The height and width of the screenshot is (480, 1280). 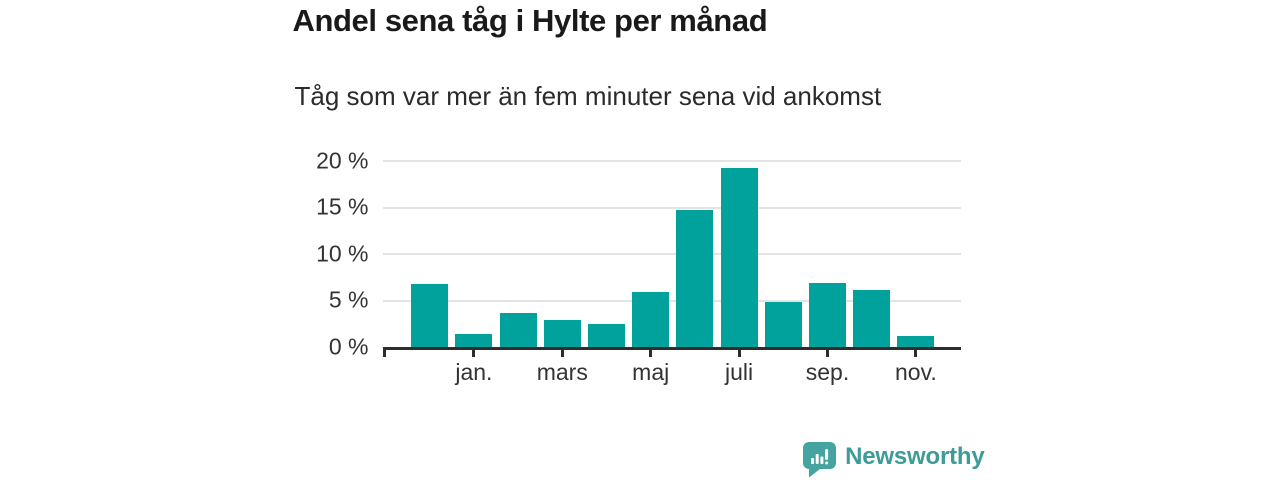 What do you see at coordinates (820, 459) in the screenshot?
I see `newsworthy-logo-icon` at bounding box center [820, 459].